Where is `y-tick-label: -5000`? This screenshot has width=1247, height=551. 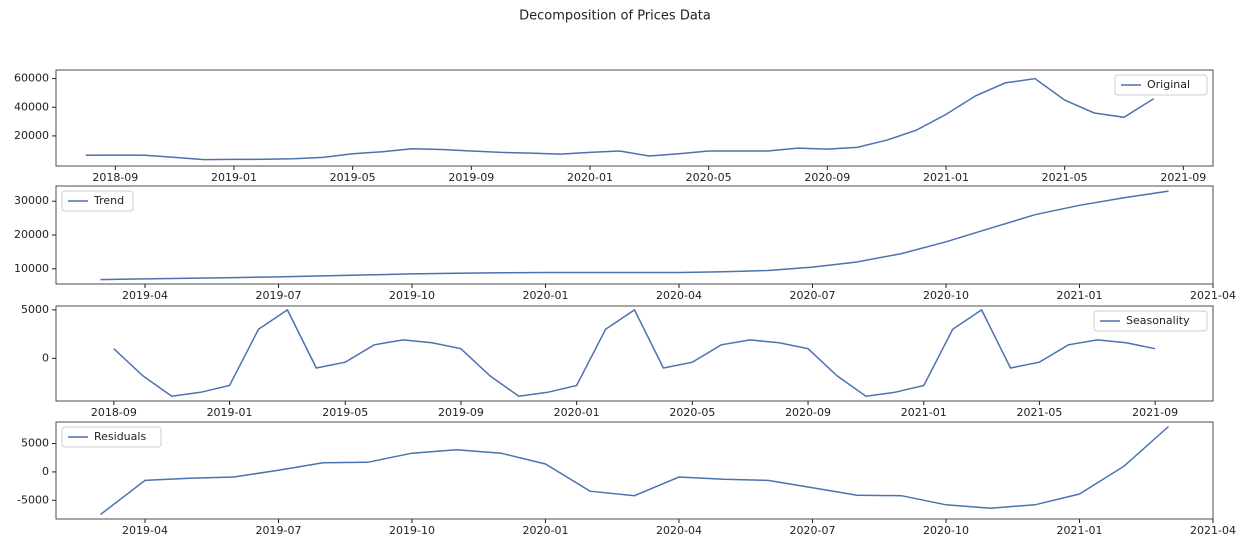
y-tick-label: -5000 is located at coordinates (33, 499).